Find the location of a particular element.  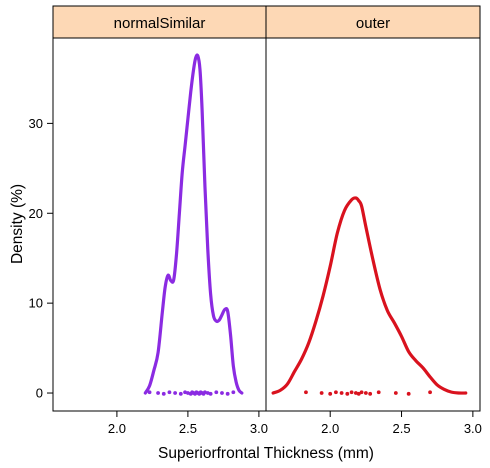

y-tick-label: 20 is located at coordinates (36, 213).